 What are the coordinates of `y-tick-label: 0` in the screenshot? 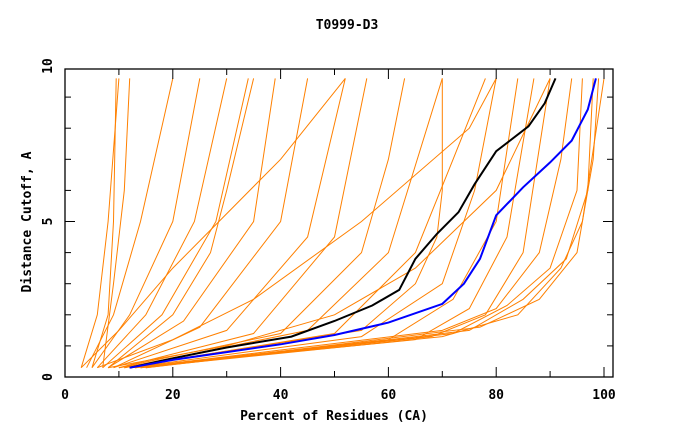 It's located at (48, 377).